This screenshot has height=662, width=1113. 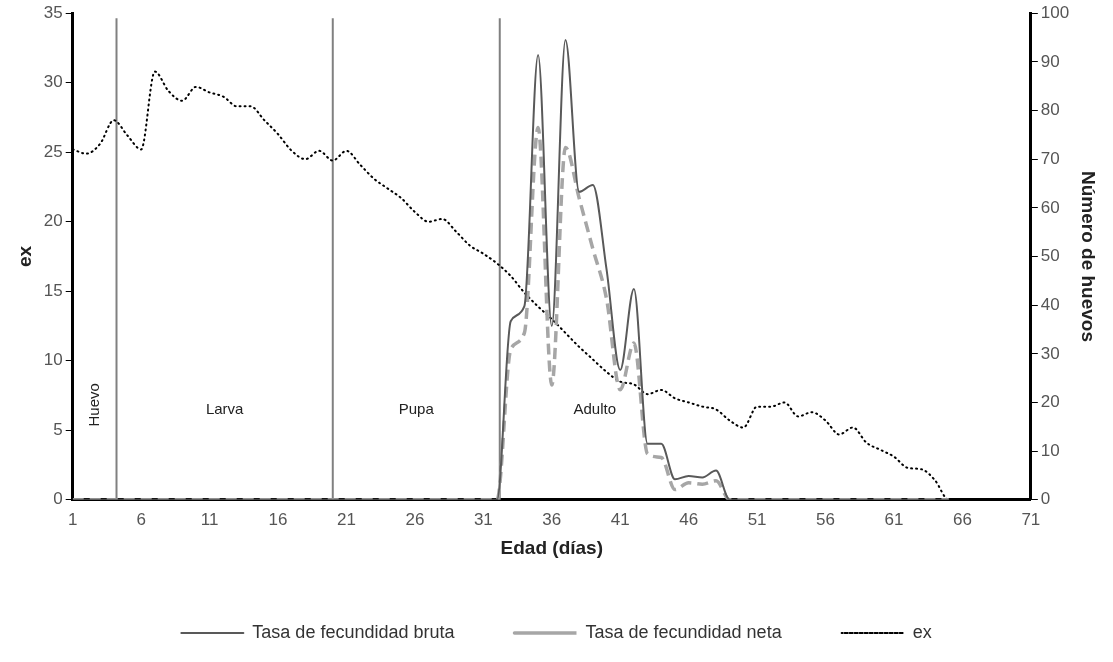 What do you see at coordinates (416, 408) in the screenshot?
I see `annotation: Pupa` at bounding box center [416, 408].